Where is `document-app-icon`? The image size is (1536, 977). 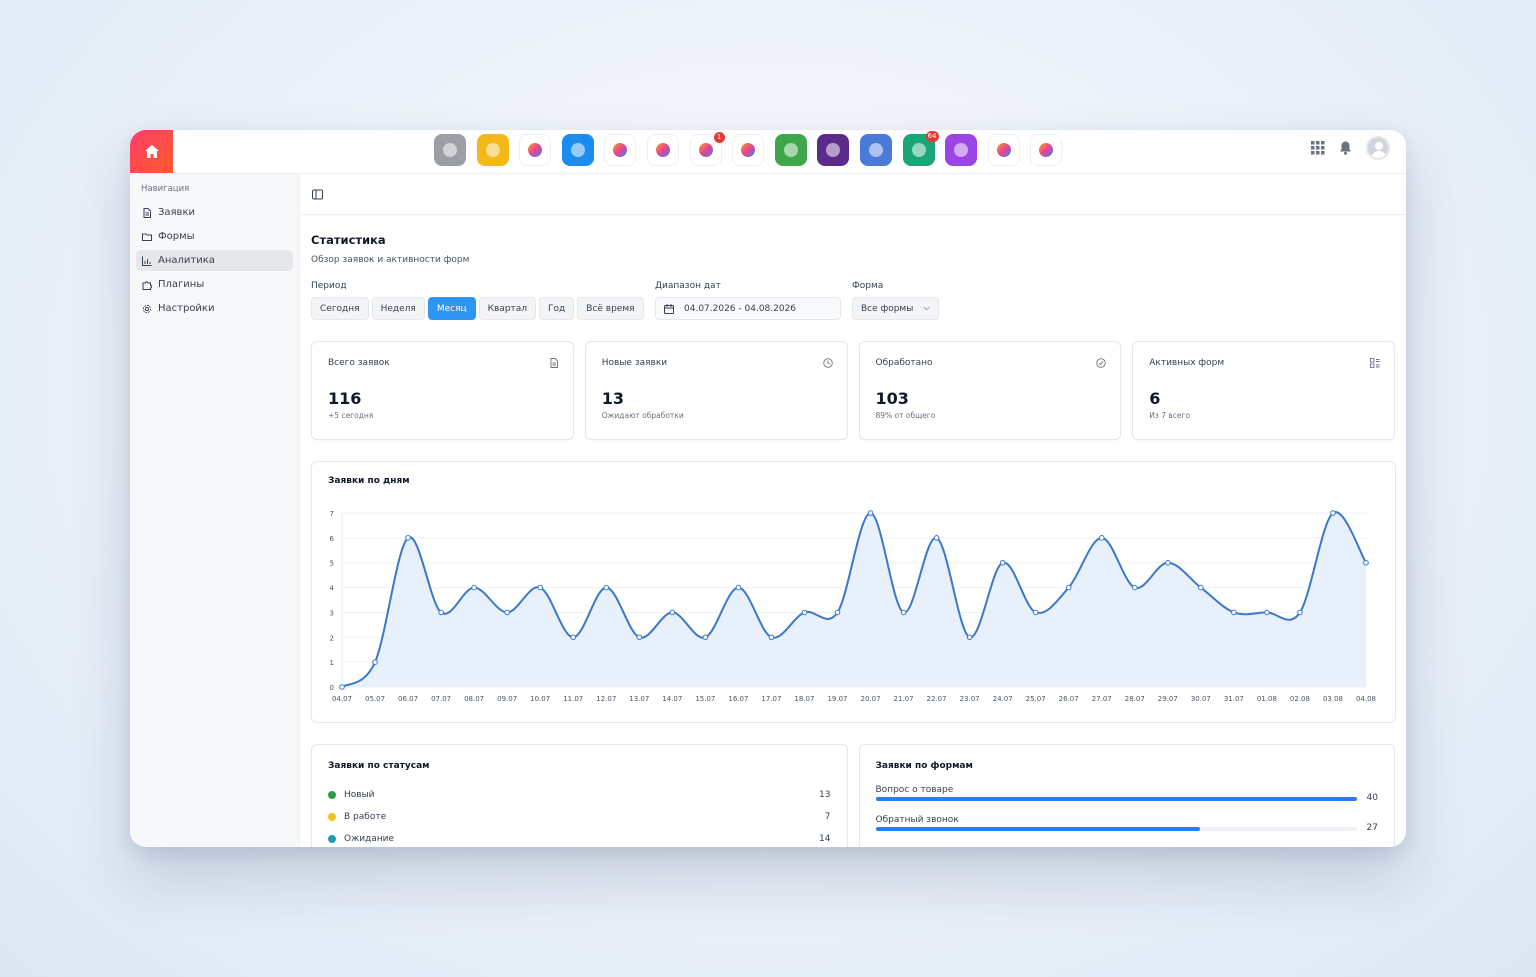
document-app-icon is located at coordinates (875, 150).